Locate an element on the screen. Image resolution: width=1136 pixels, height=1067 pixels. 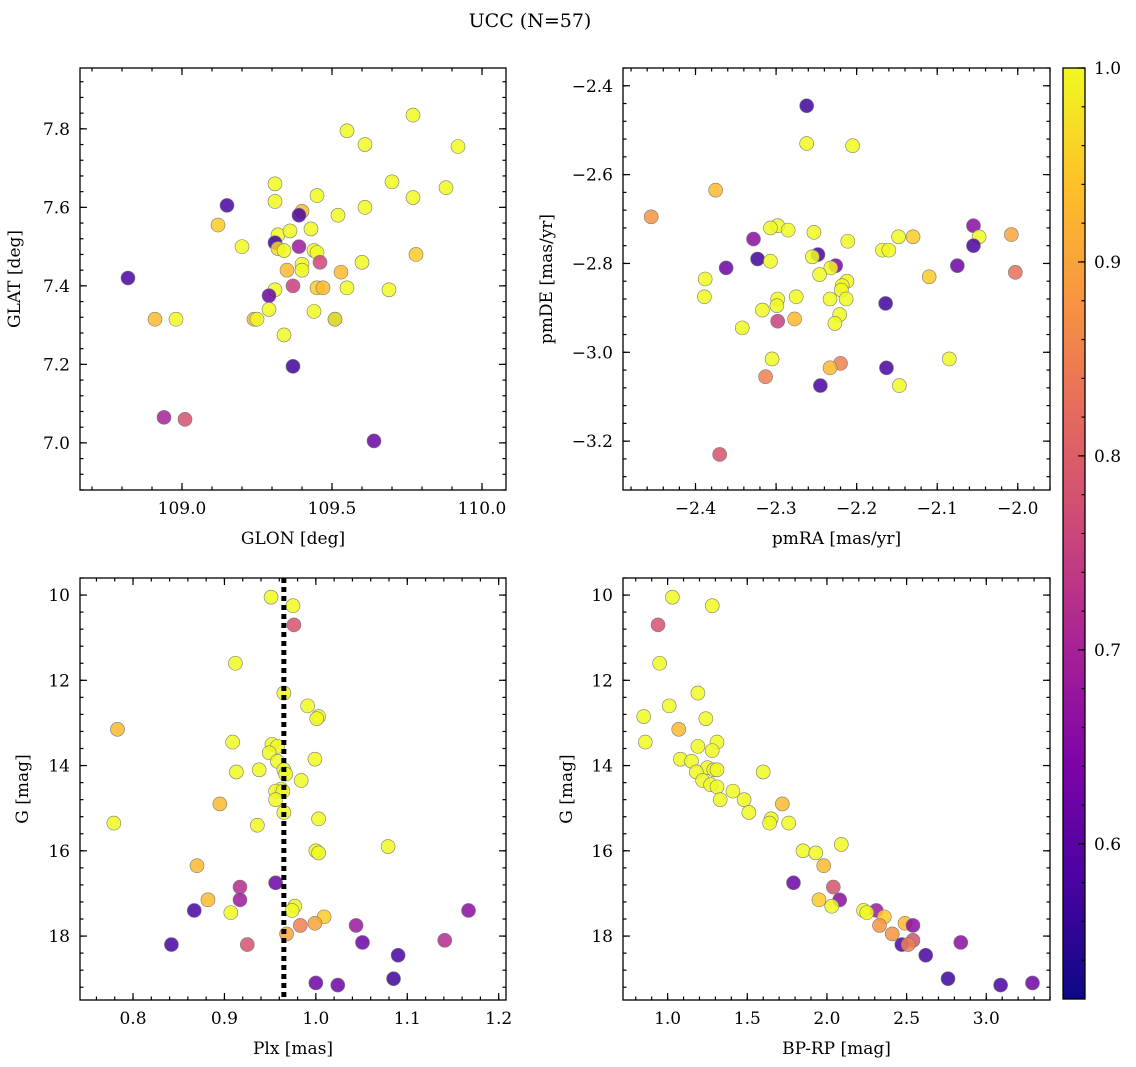
y-axis-label: G [mag] is located at coordinates (567, 788).